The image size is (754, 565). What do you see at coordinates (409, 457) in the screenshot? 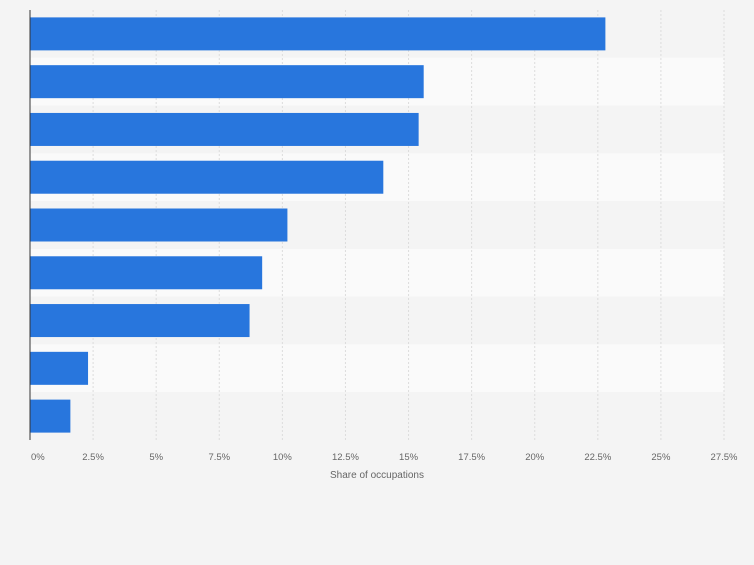
I see `x-tick-label: 15%` at bounding box center [409, 457].